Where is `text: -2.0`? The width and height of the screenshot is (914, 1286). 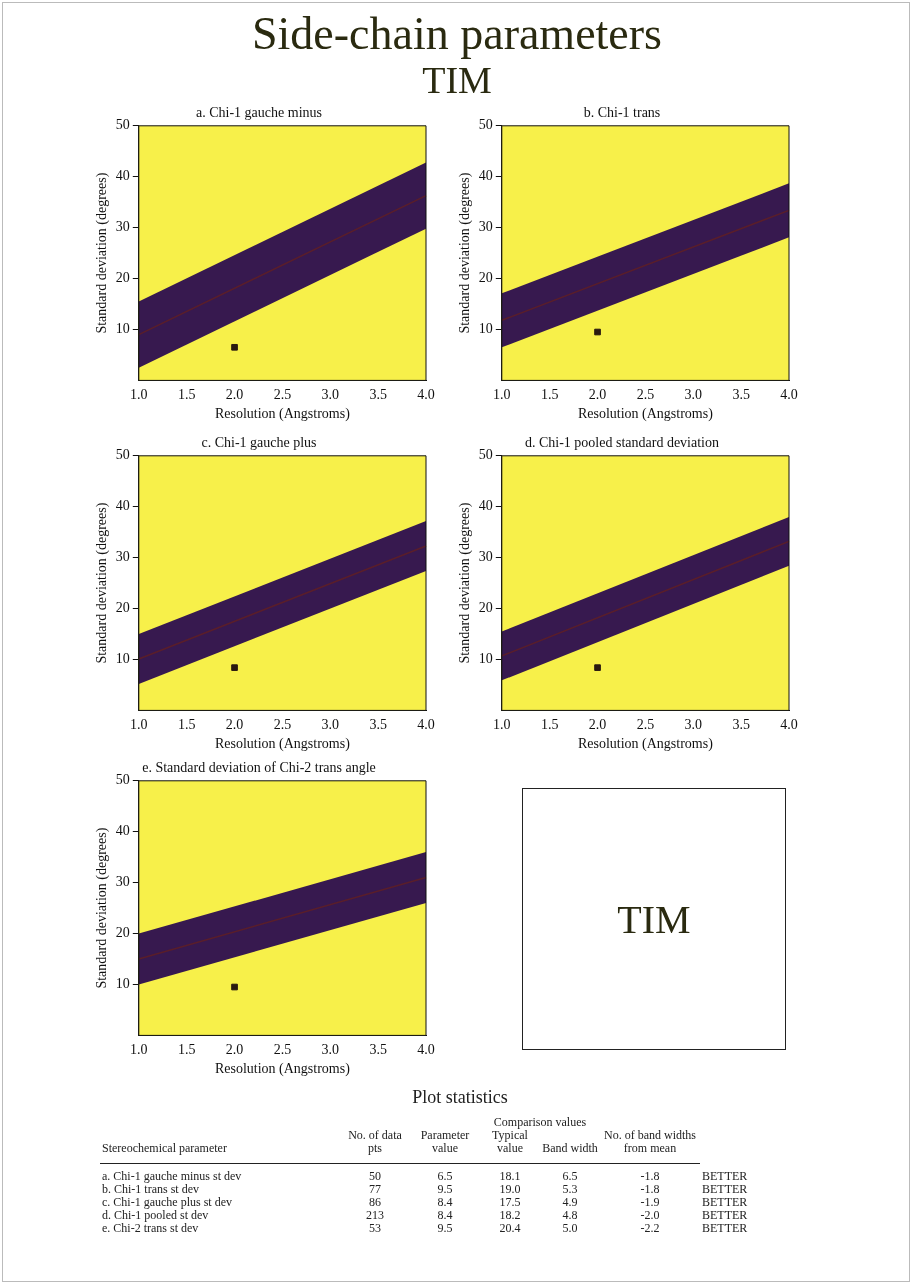 text: -2.0 is located at coordinates (650, 1215).